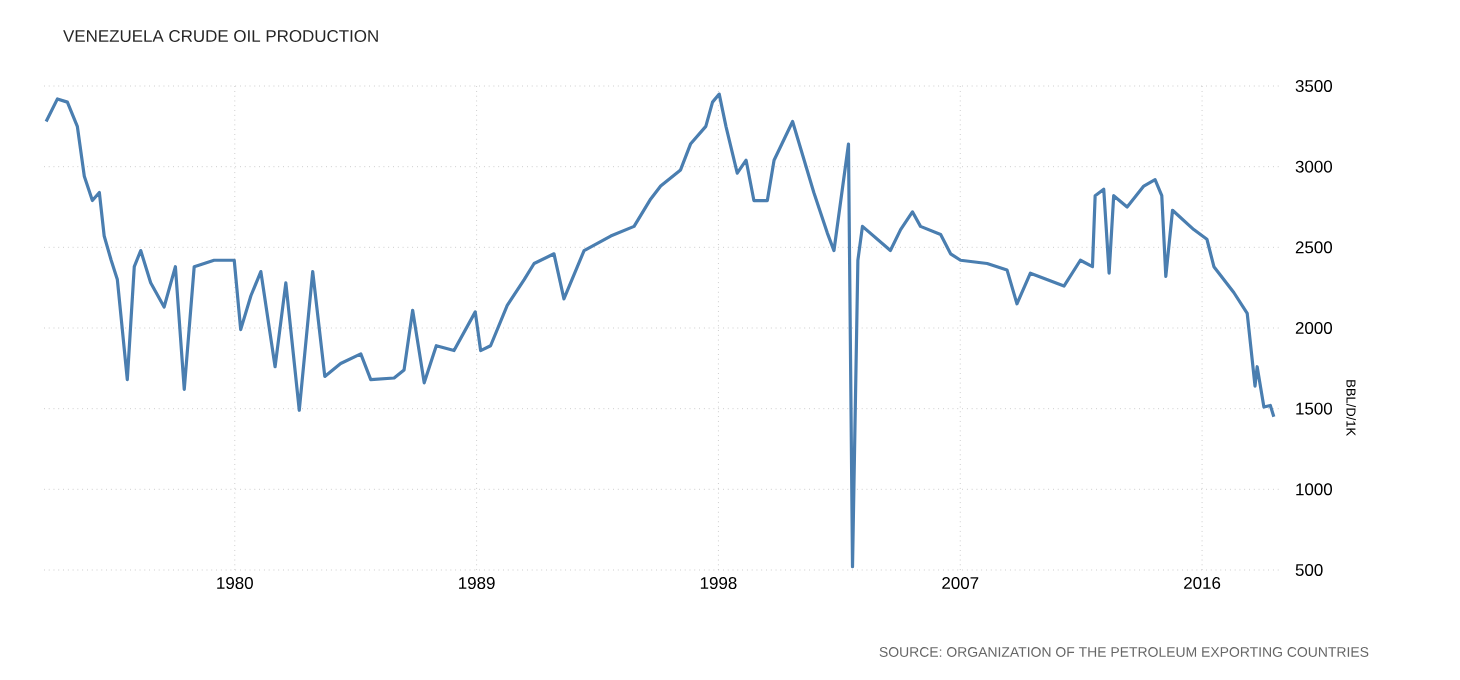  Describe the element at coordinates (477, 583) in the screenshot. I see `x-tick-label: 1989` at that location.